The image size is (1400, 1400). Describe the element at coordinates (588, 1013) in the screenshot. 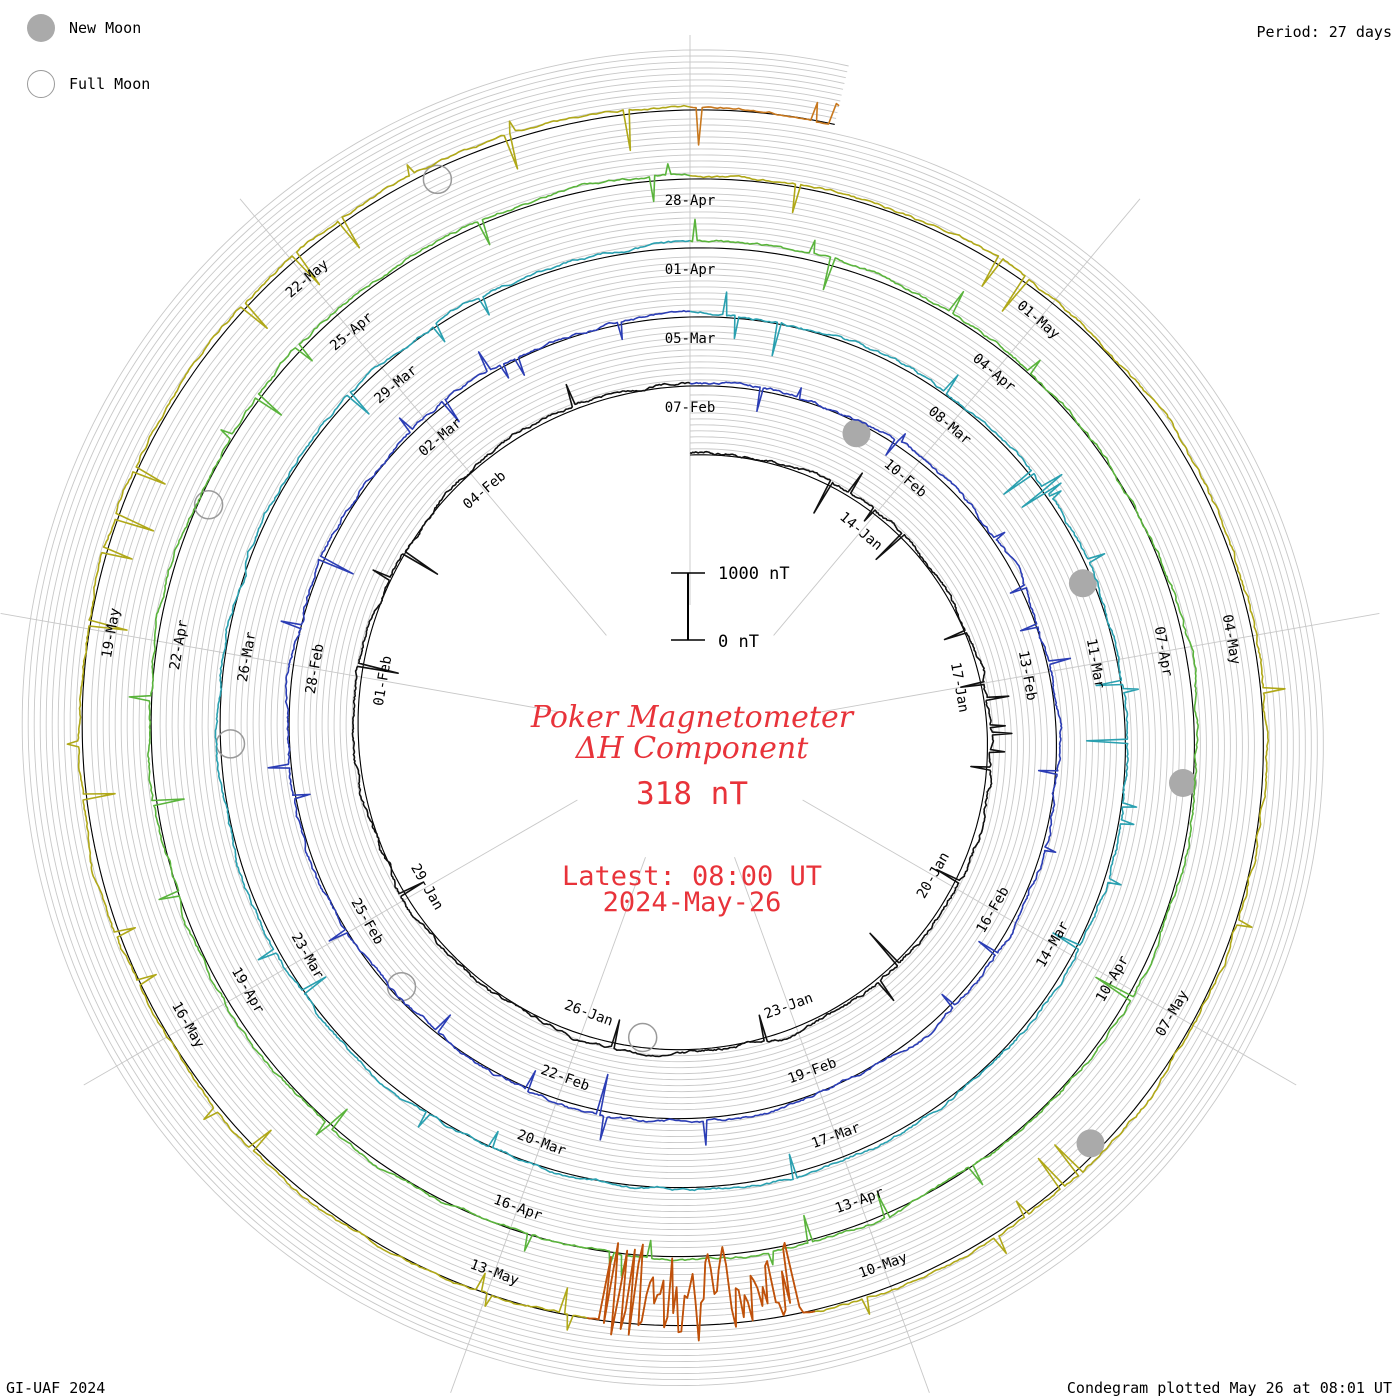

I see `date-label-26-jan: 26-Jan` at that location.